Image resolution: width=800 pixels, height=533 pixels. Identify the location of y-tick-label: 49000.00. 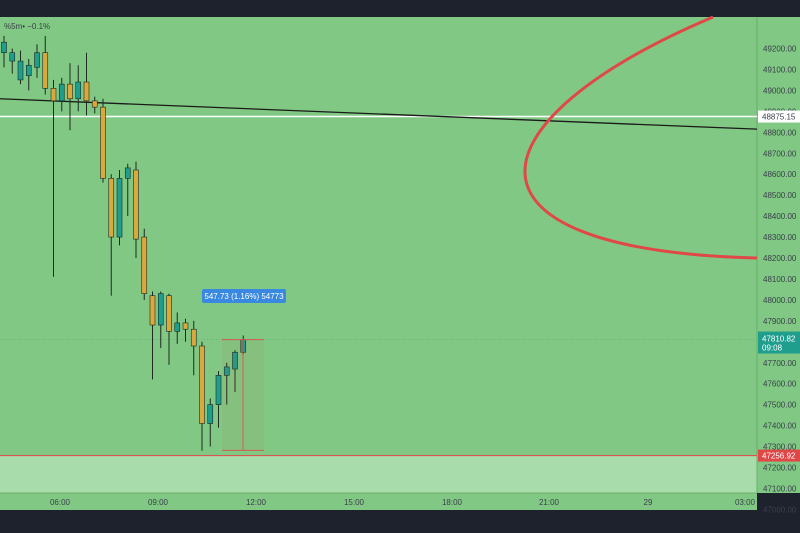
(780, 90).